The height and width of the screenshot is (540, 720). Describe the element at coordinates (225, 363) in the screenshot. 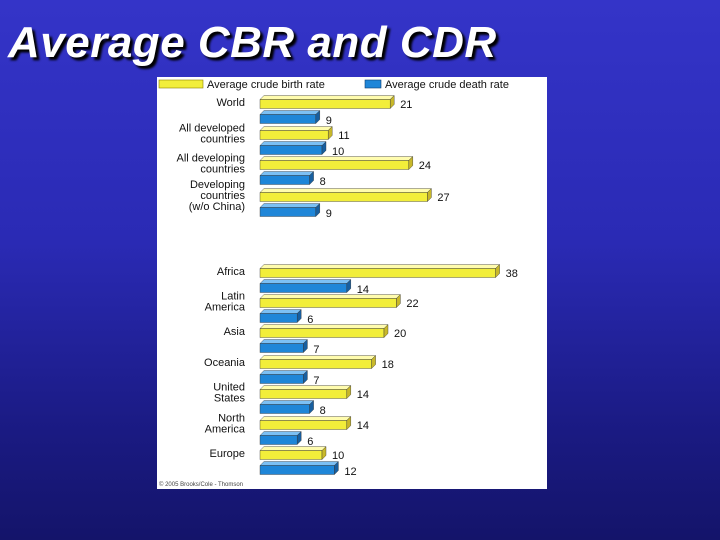

I see `category-label-oceania: Oceania` at that location.